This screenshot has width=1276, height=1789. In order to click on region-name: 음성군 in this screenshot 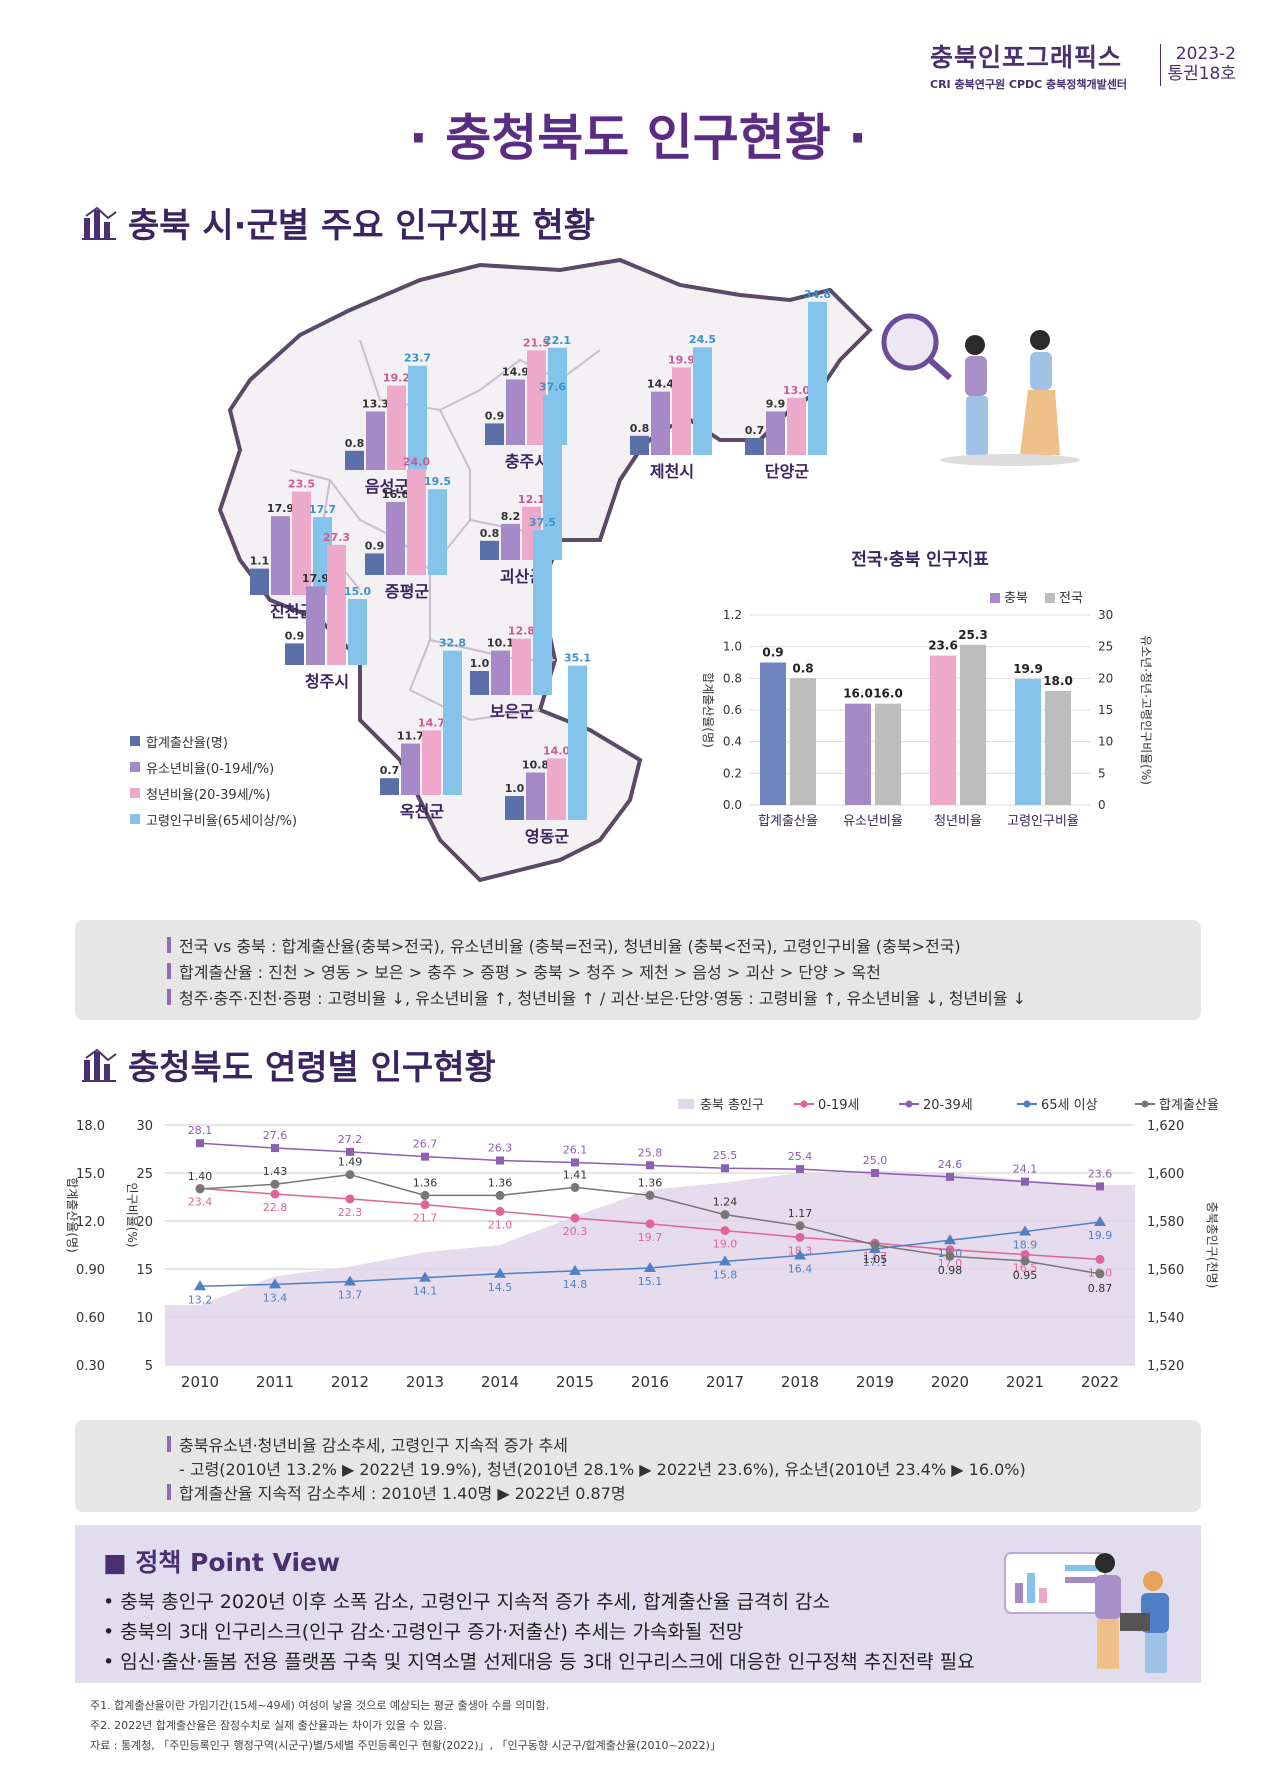, I will do `click(387, 486)`.